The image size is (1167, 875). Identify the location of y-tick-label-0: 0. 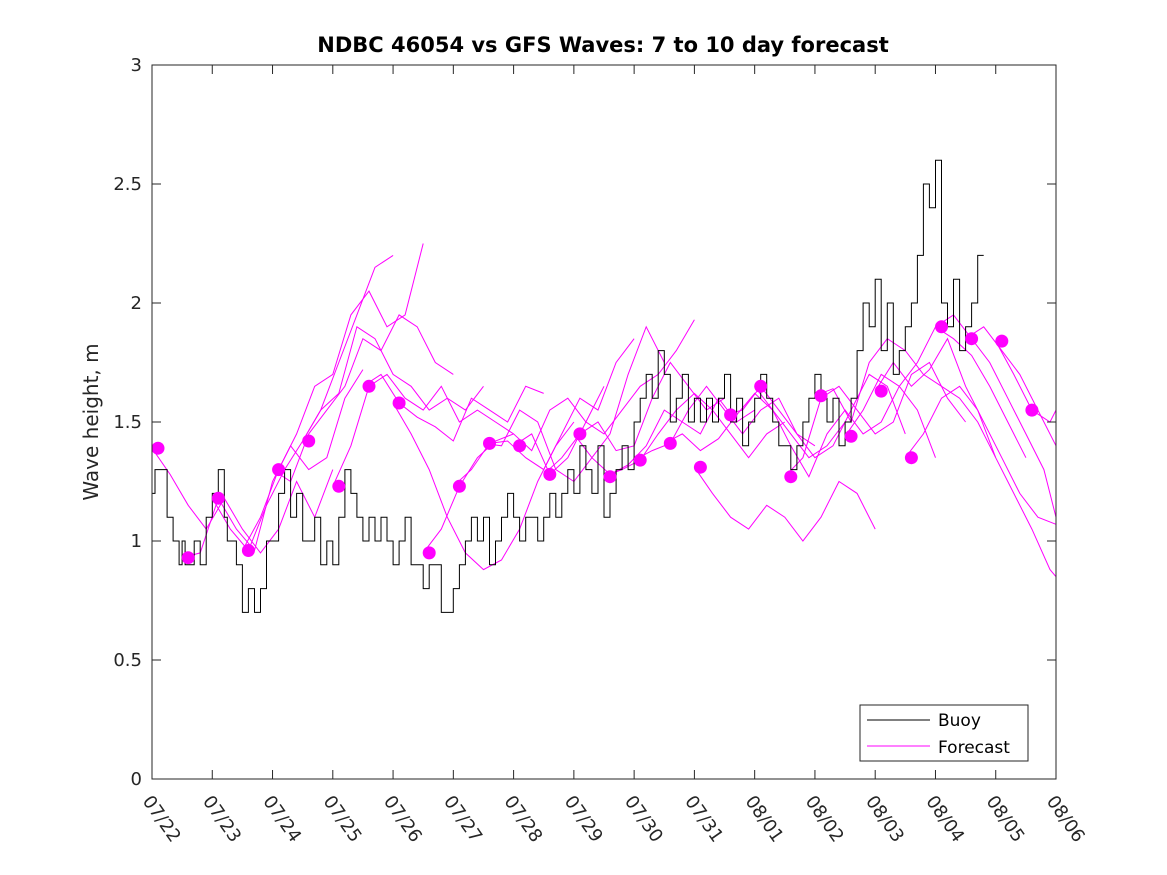
(136, 779).